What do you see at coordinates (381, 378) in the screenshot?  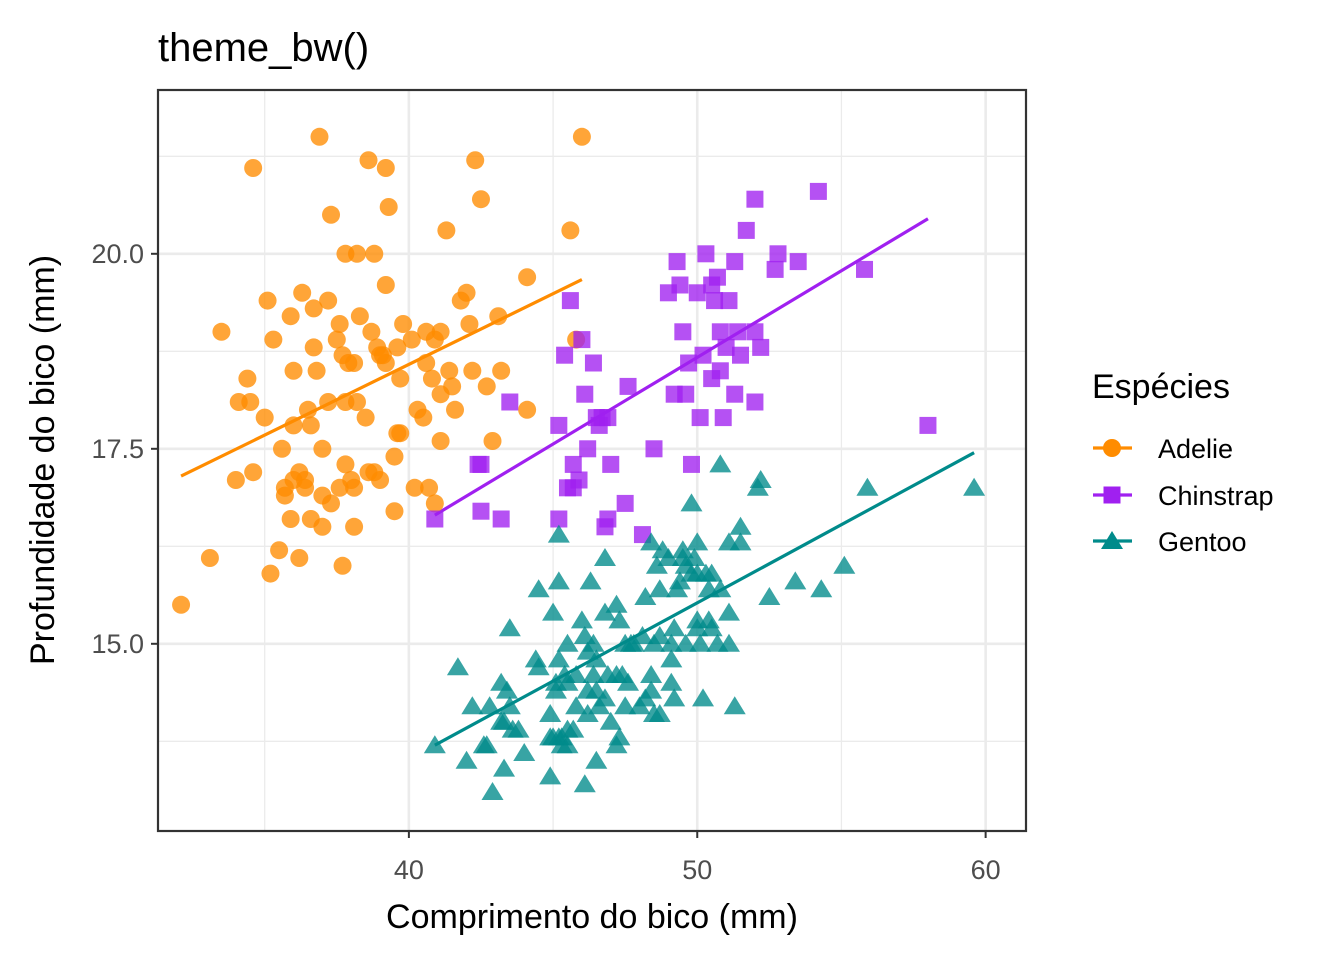 I see `adelie-trend-line` at bounding box center [381, 378].